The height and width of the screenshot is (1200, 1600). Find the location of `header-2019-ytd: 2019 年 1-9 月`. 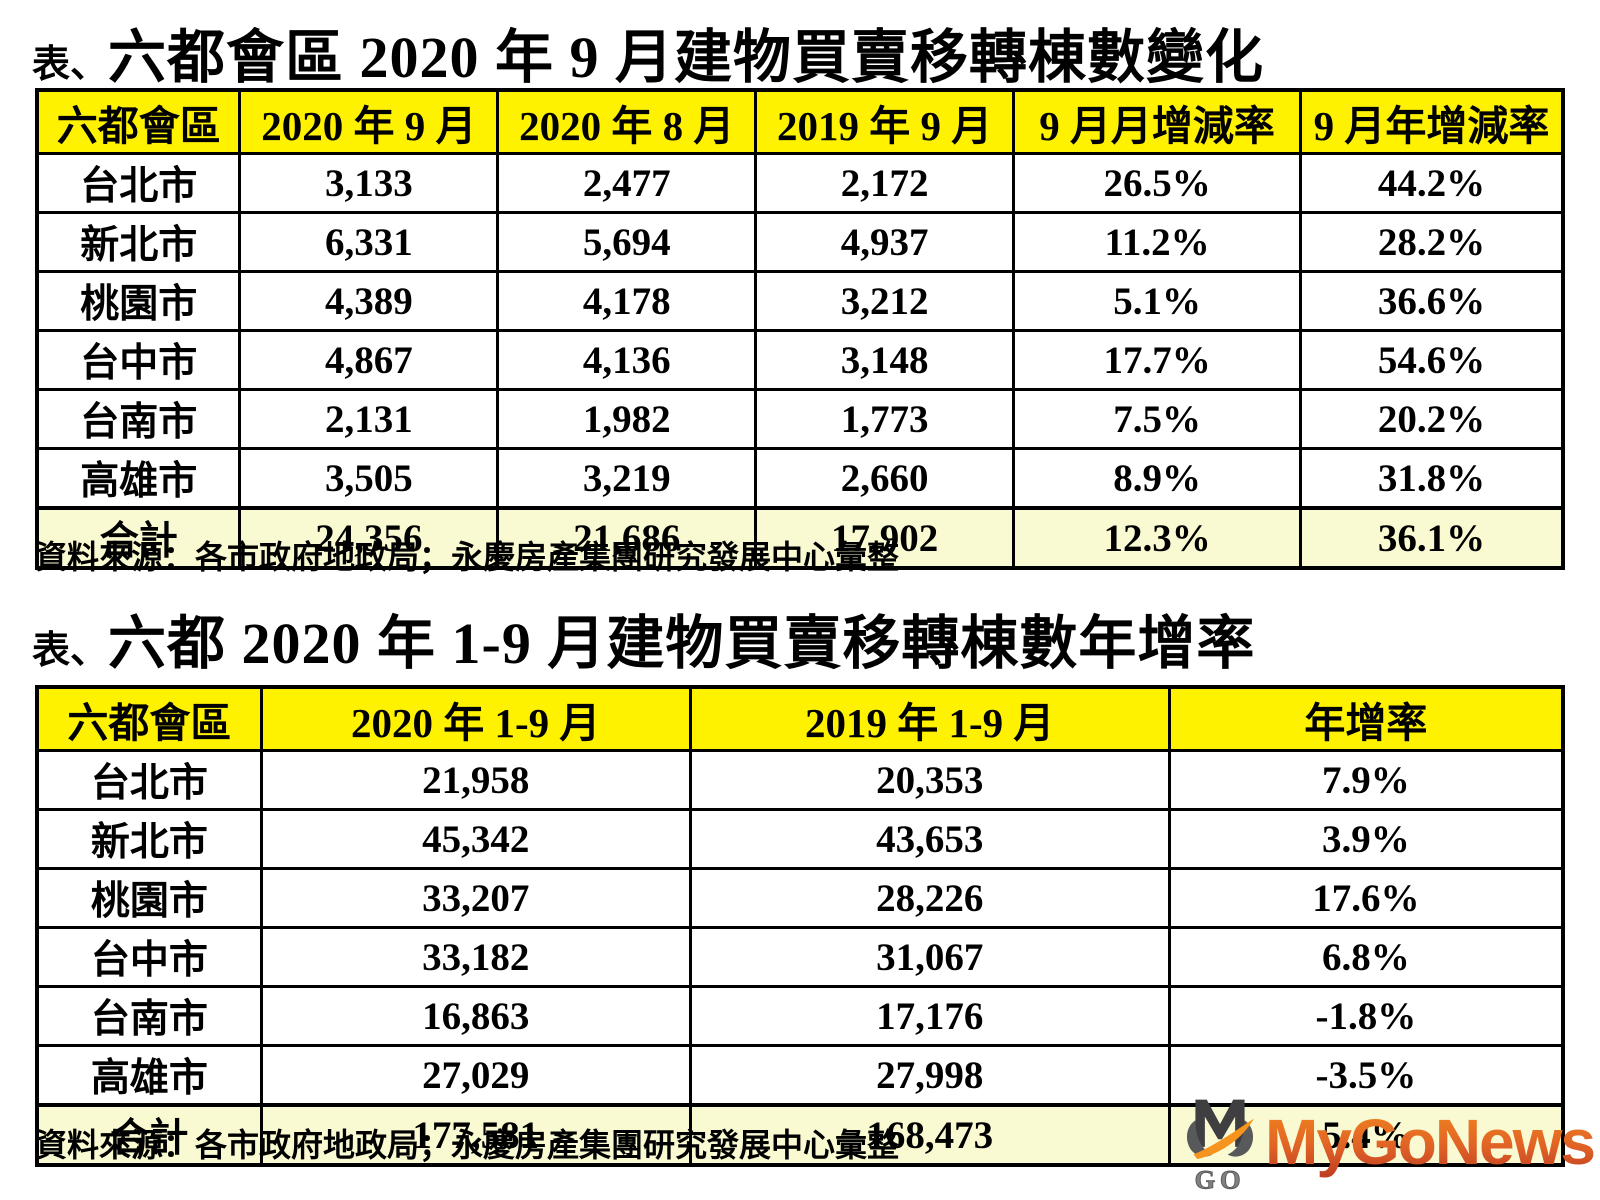

header-2019-ytd: 2019 年 1-9 月 is located at coordinates (929, 718).